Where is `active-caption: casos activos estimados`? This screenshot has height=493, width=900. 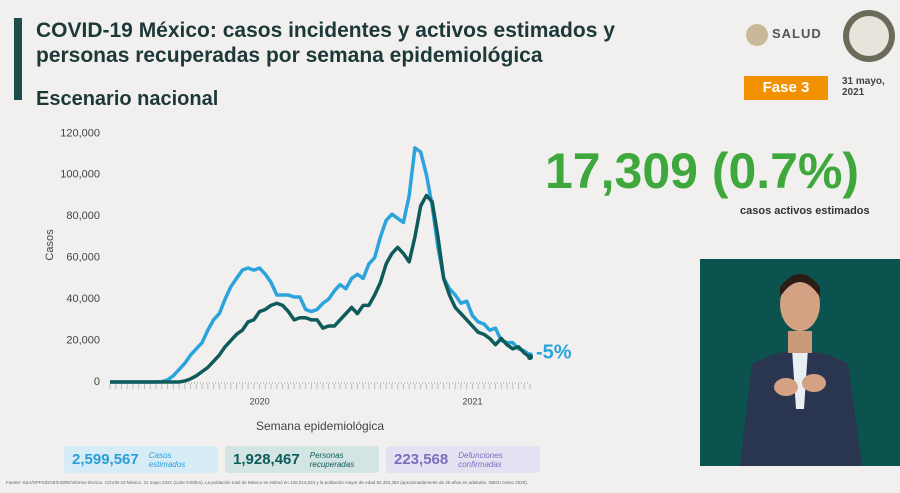
active-caption: casos activos estimados is located at coordinates (805, 211).